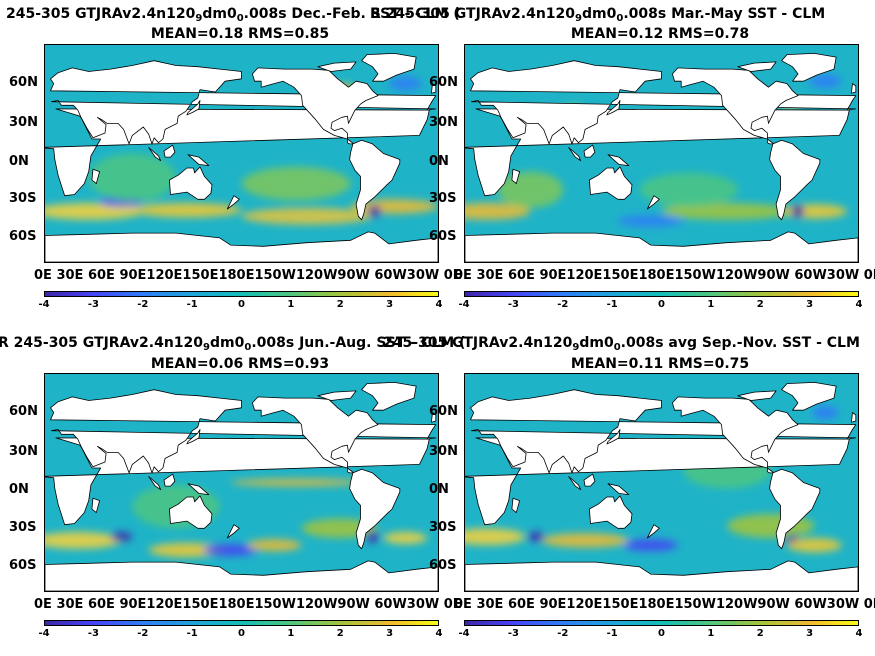 The image size is (875, 656). Describe the element at coordinates (241, 294) in the screenshot. I see `panel-1-colorbar` at that location.